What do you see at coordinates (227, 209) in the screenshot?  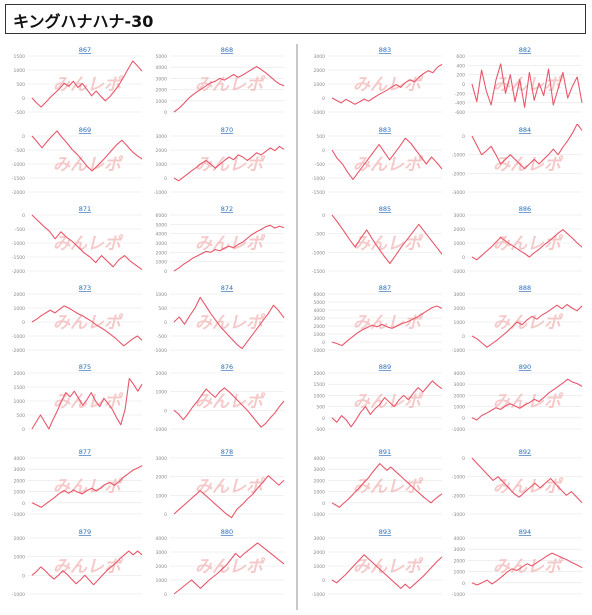 I see `chart-title-link: 872` at bounding box center [227, 209].